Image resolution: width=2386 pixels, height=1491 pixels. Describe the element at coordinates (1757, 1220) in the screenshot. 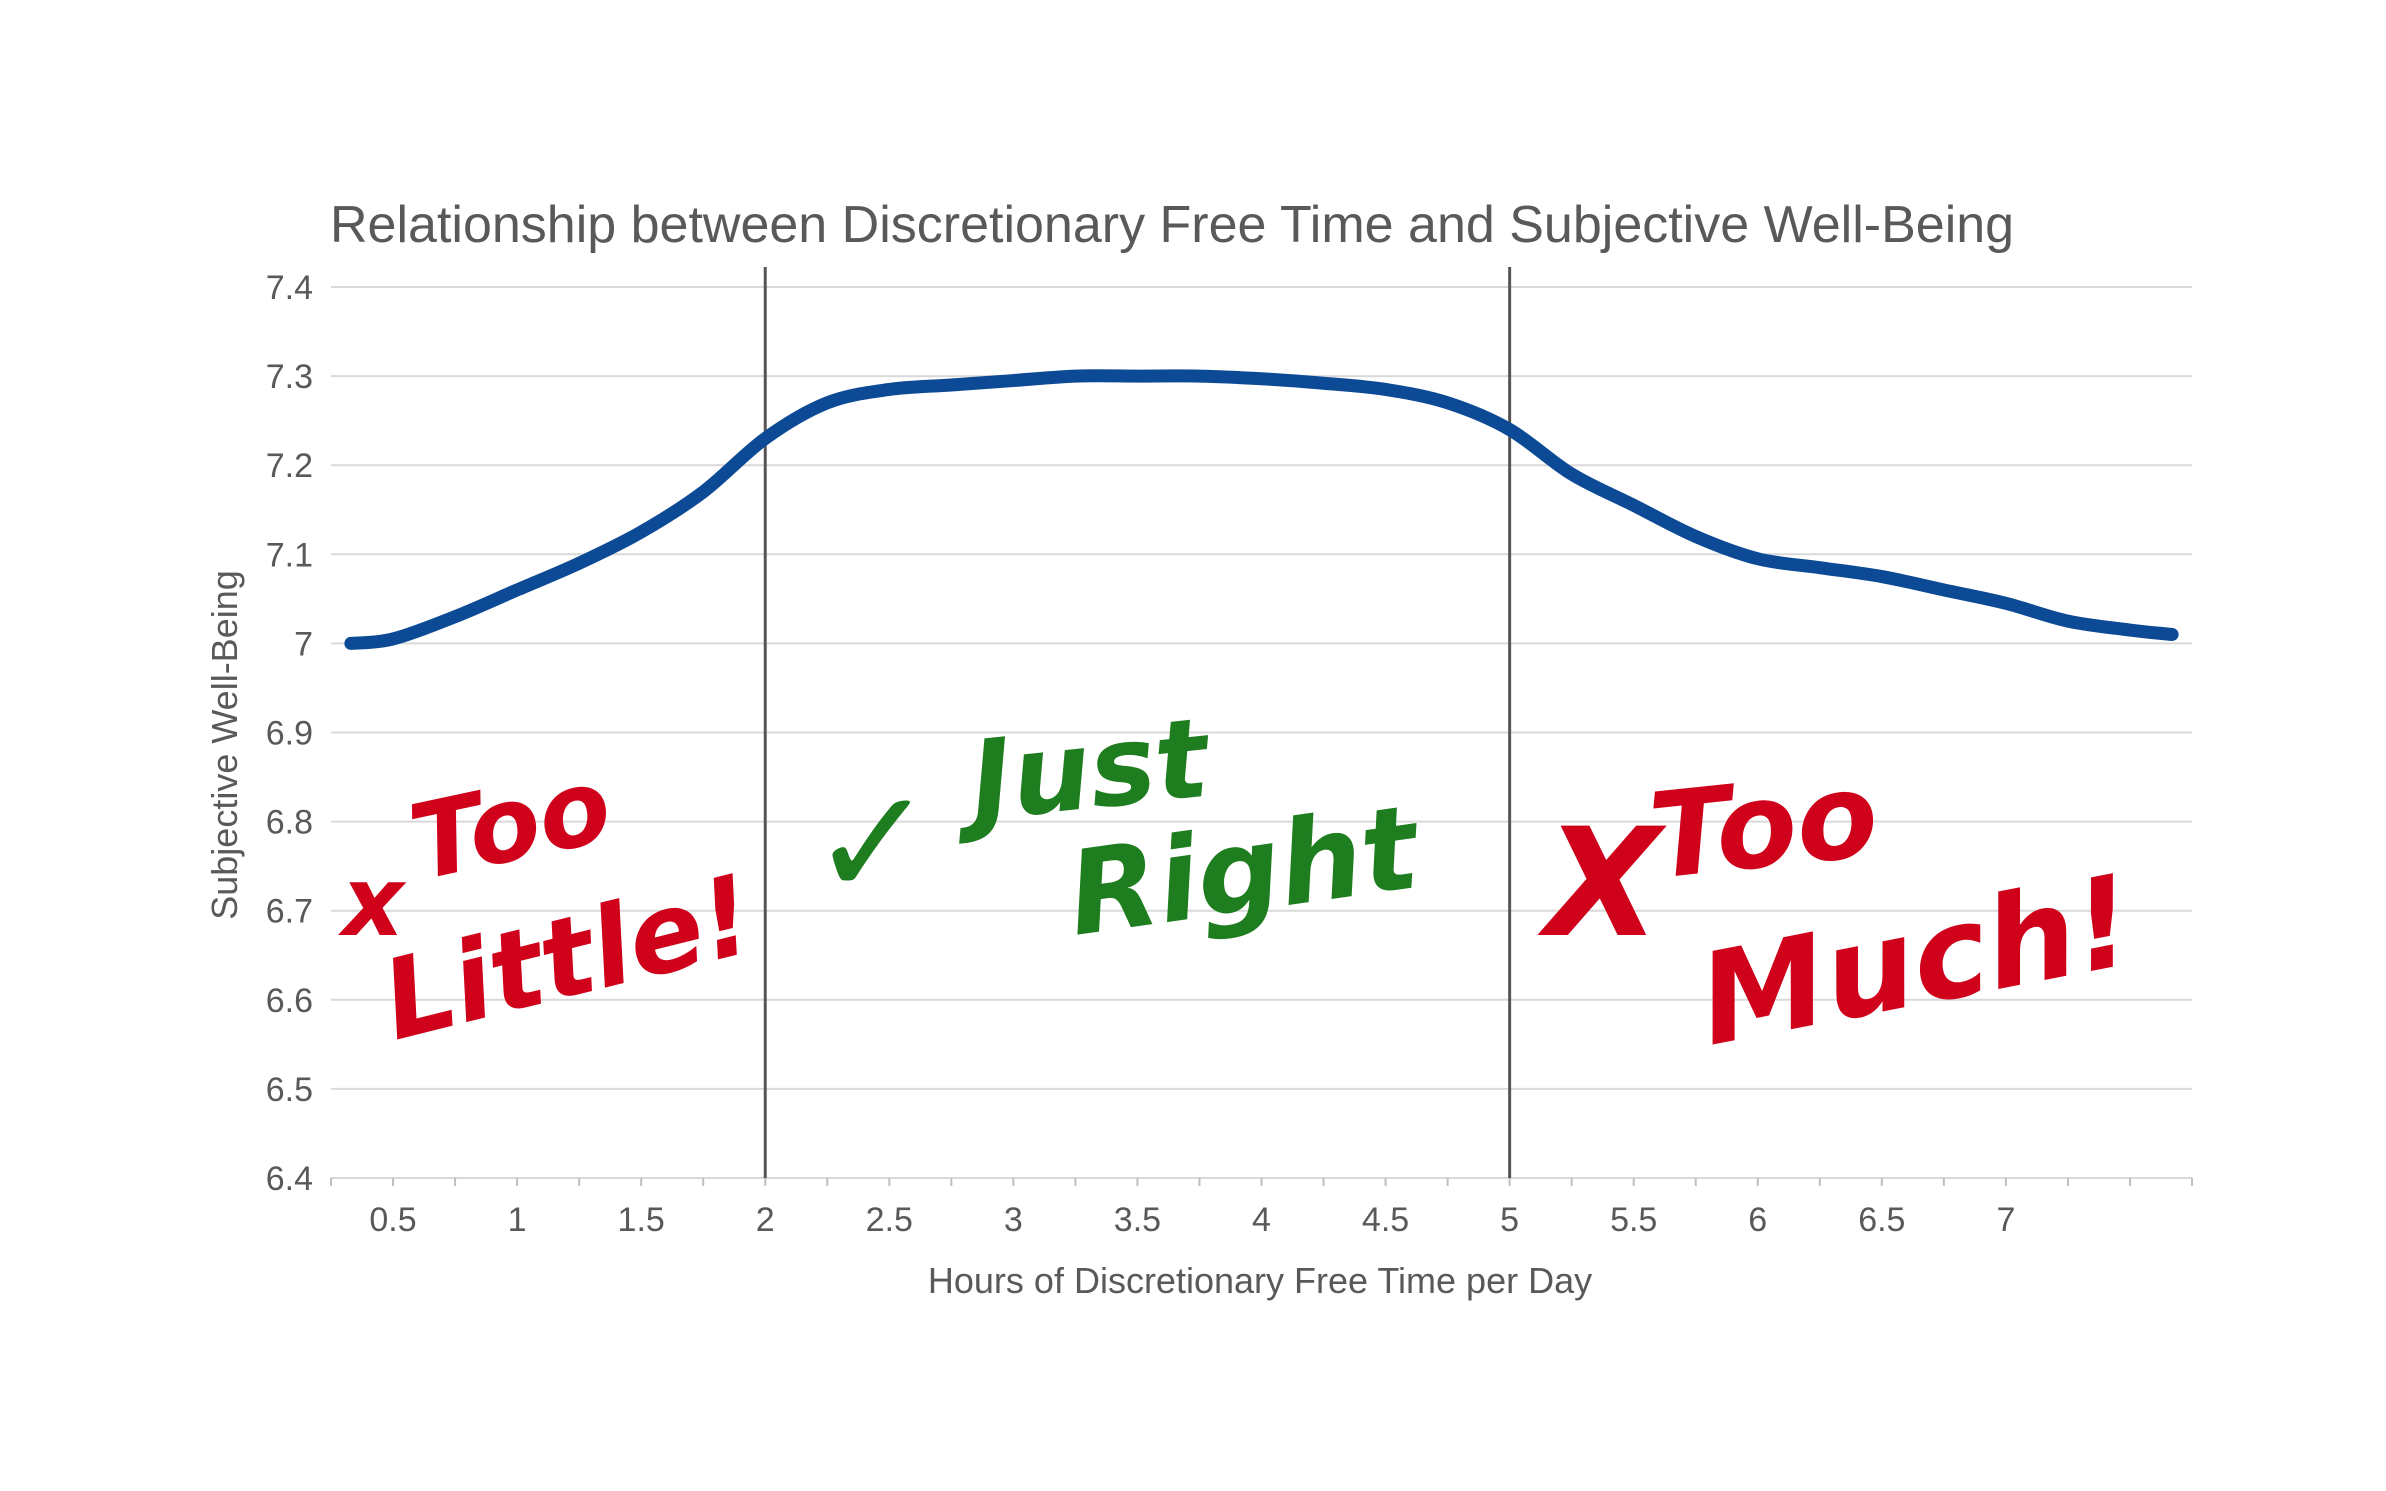

I see `x-tick-label: 6` at that location.